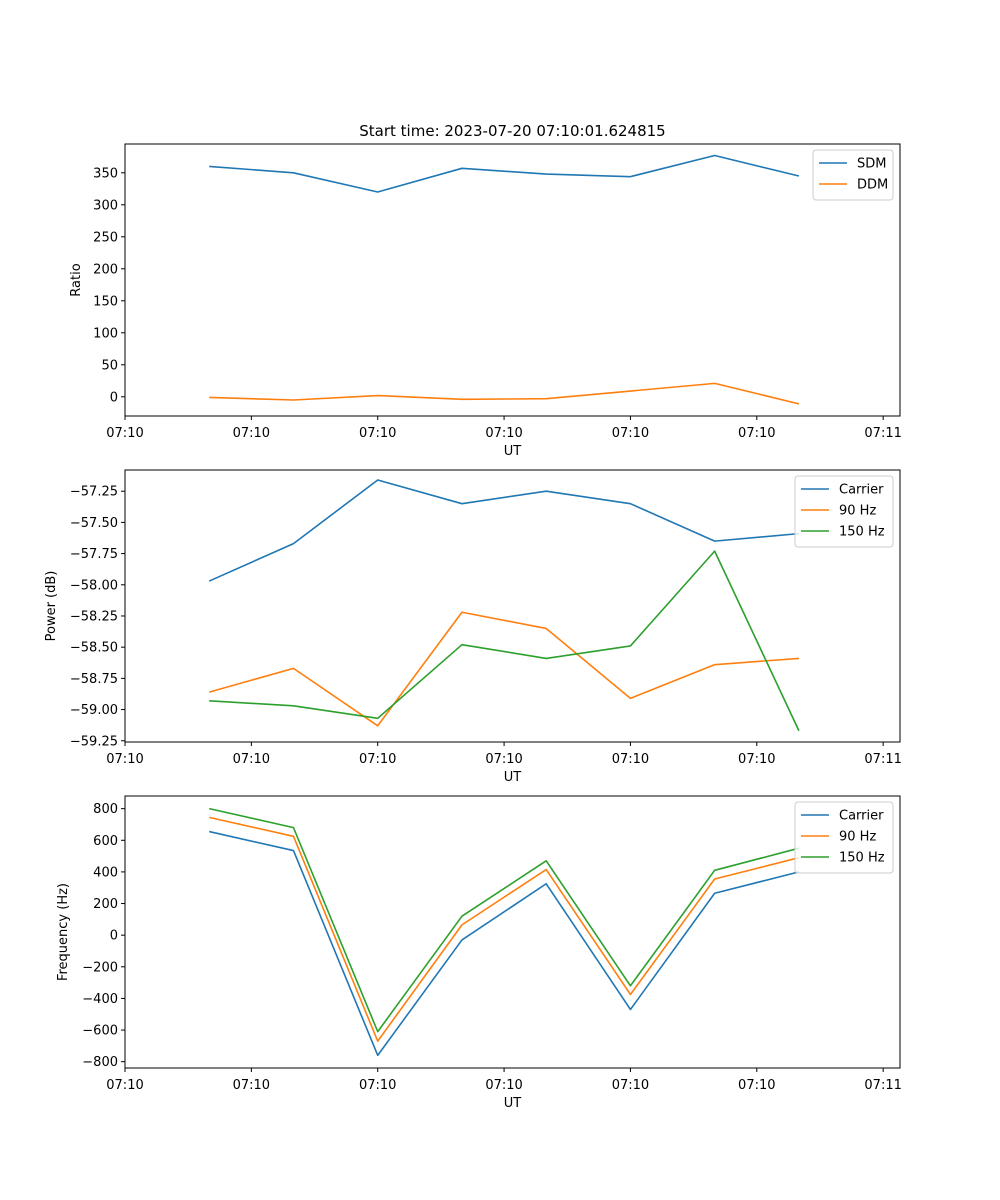 The width and height of the screenshot is (1000, 1200). Describe the element at coordinates (105, 173) in the screenshot. I see `y-tick-label: 350` at that location.